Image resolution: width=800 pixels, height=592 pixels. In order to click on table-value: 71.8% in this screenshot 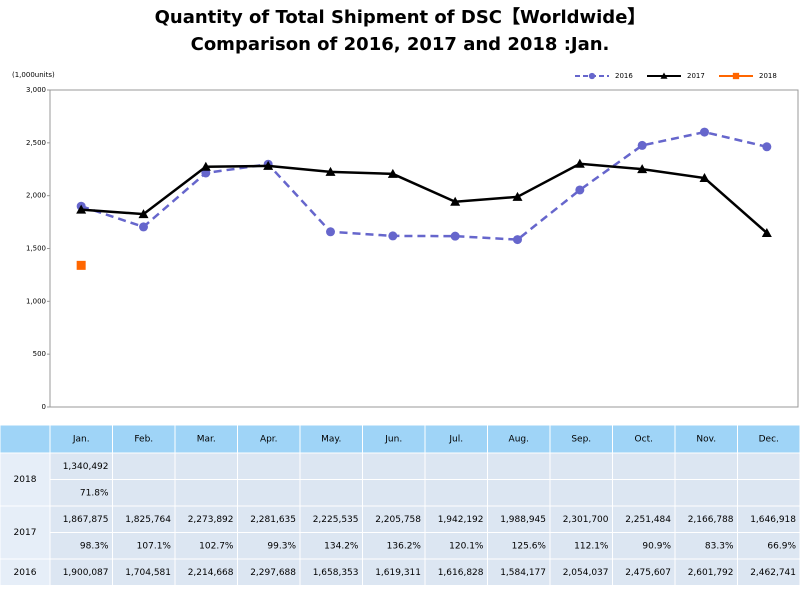, I will do `click(94, 493)`.